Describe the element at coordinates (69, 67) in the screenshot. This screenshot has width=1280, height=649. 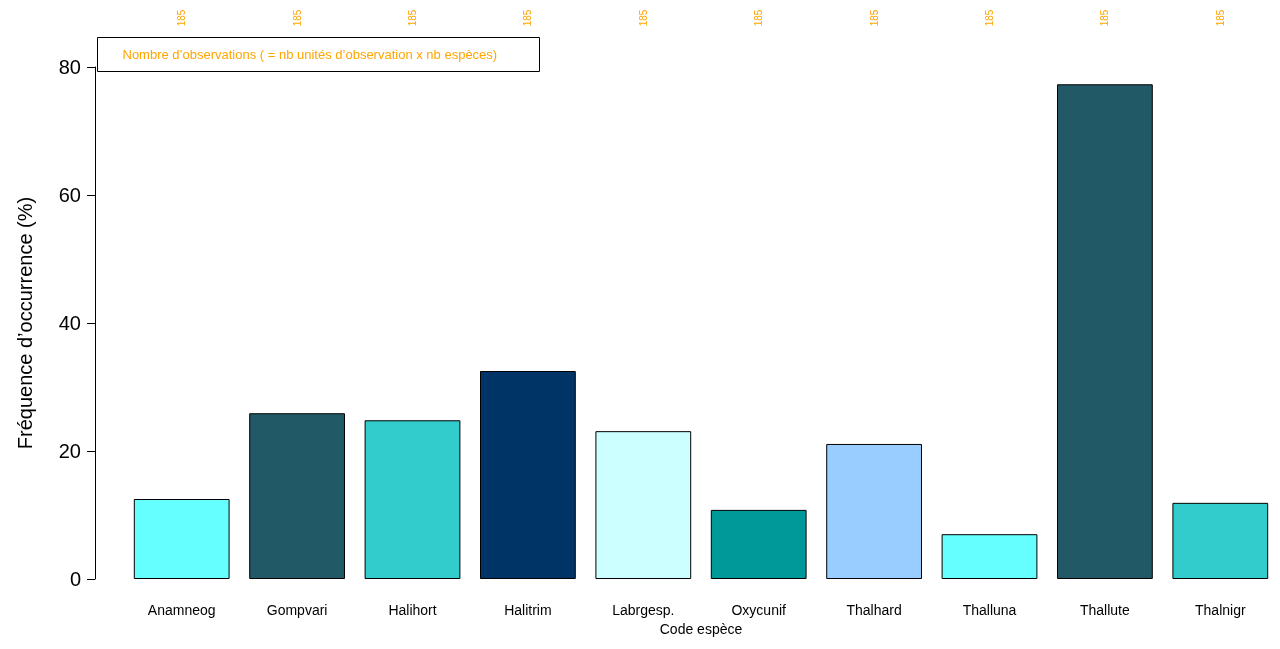
I see `y-tick-label: 80` at that location.